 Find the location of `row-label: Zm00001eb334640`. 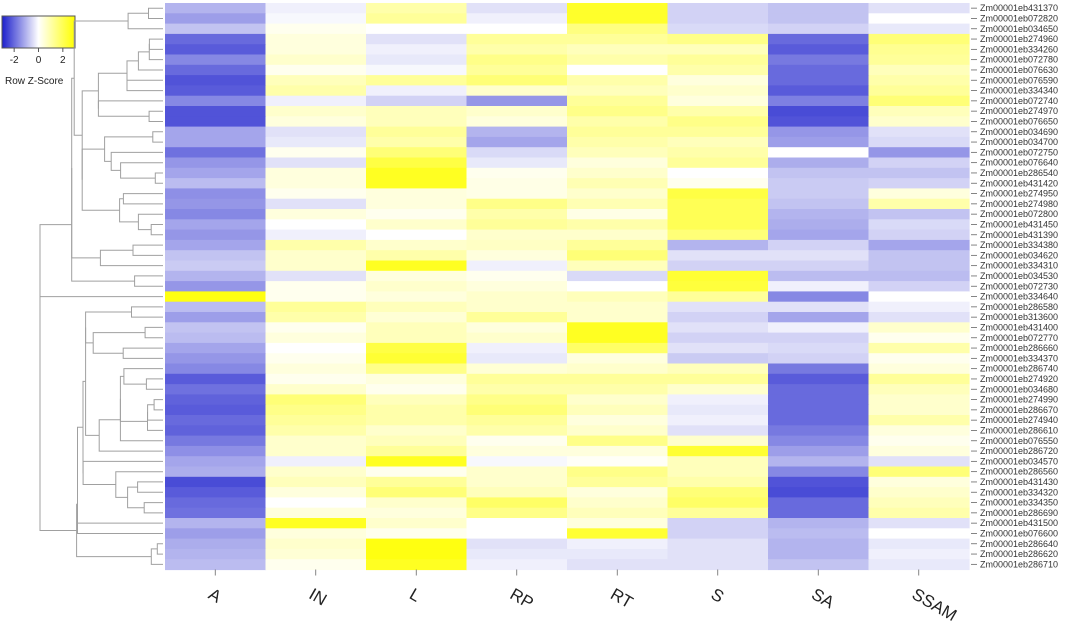

row-label: Zm00001eb334640 is located at coordinates (1019, 297).